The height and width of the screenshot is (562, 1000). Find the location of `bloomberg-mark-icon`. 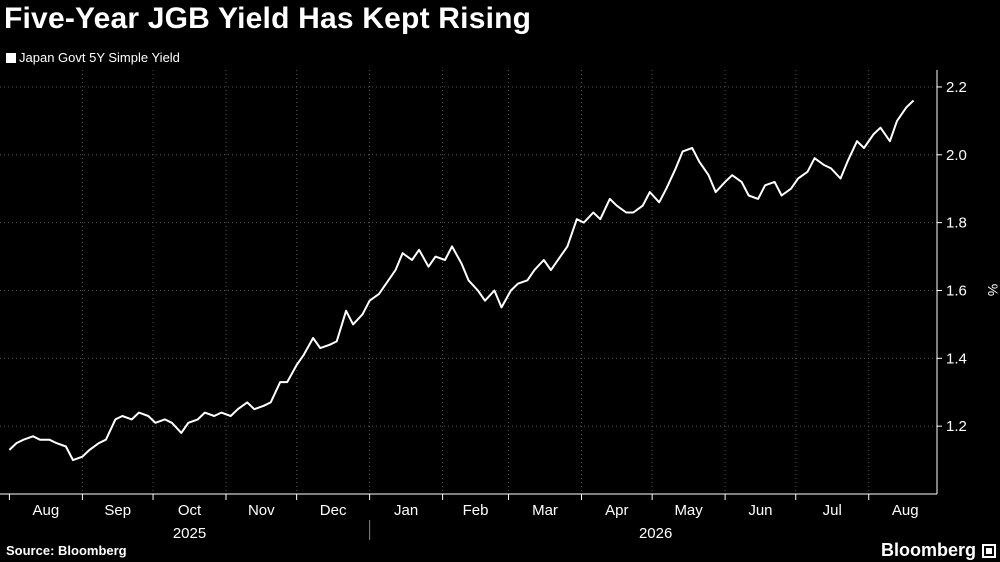

bloomberg-mark-icon is located at coordinates (989, 550).